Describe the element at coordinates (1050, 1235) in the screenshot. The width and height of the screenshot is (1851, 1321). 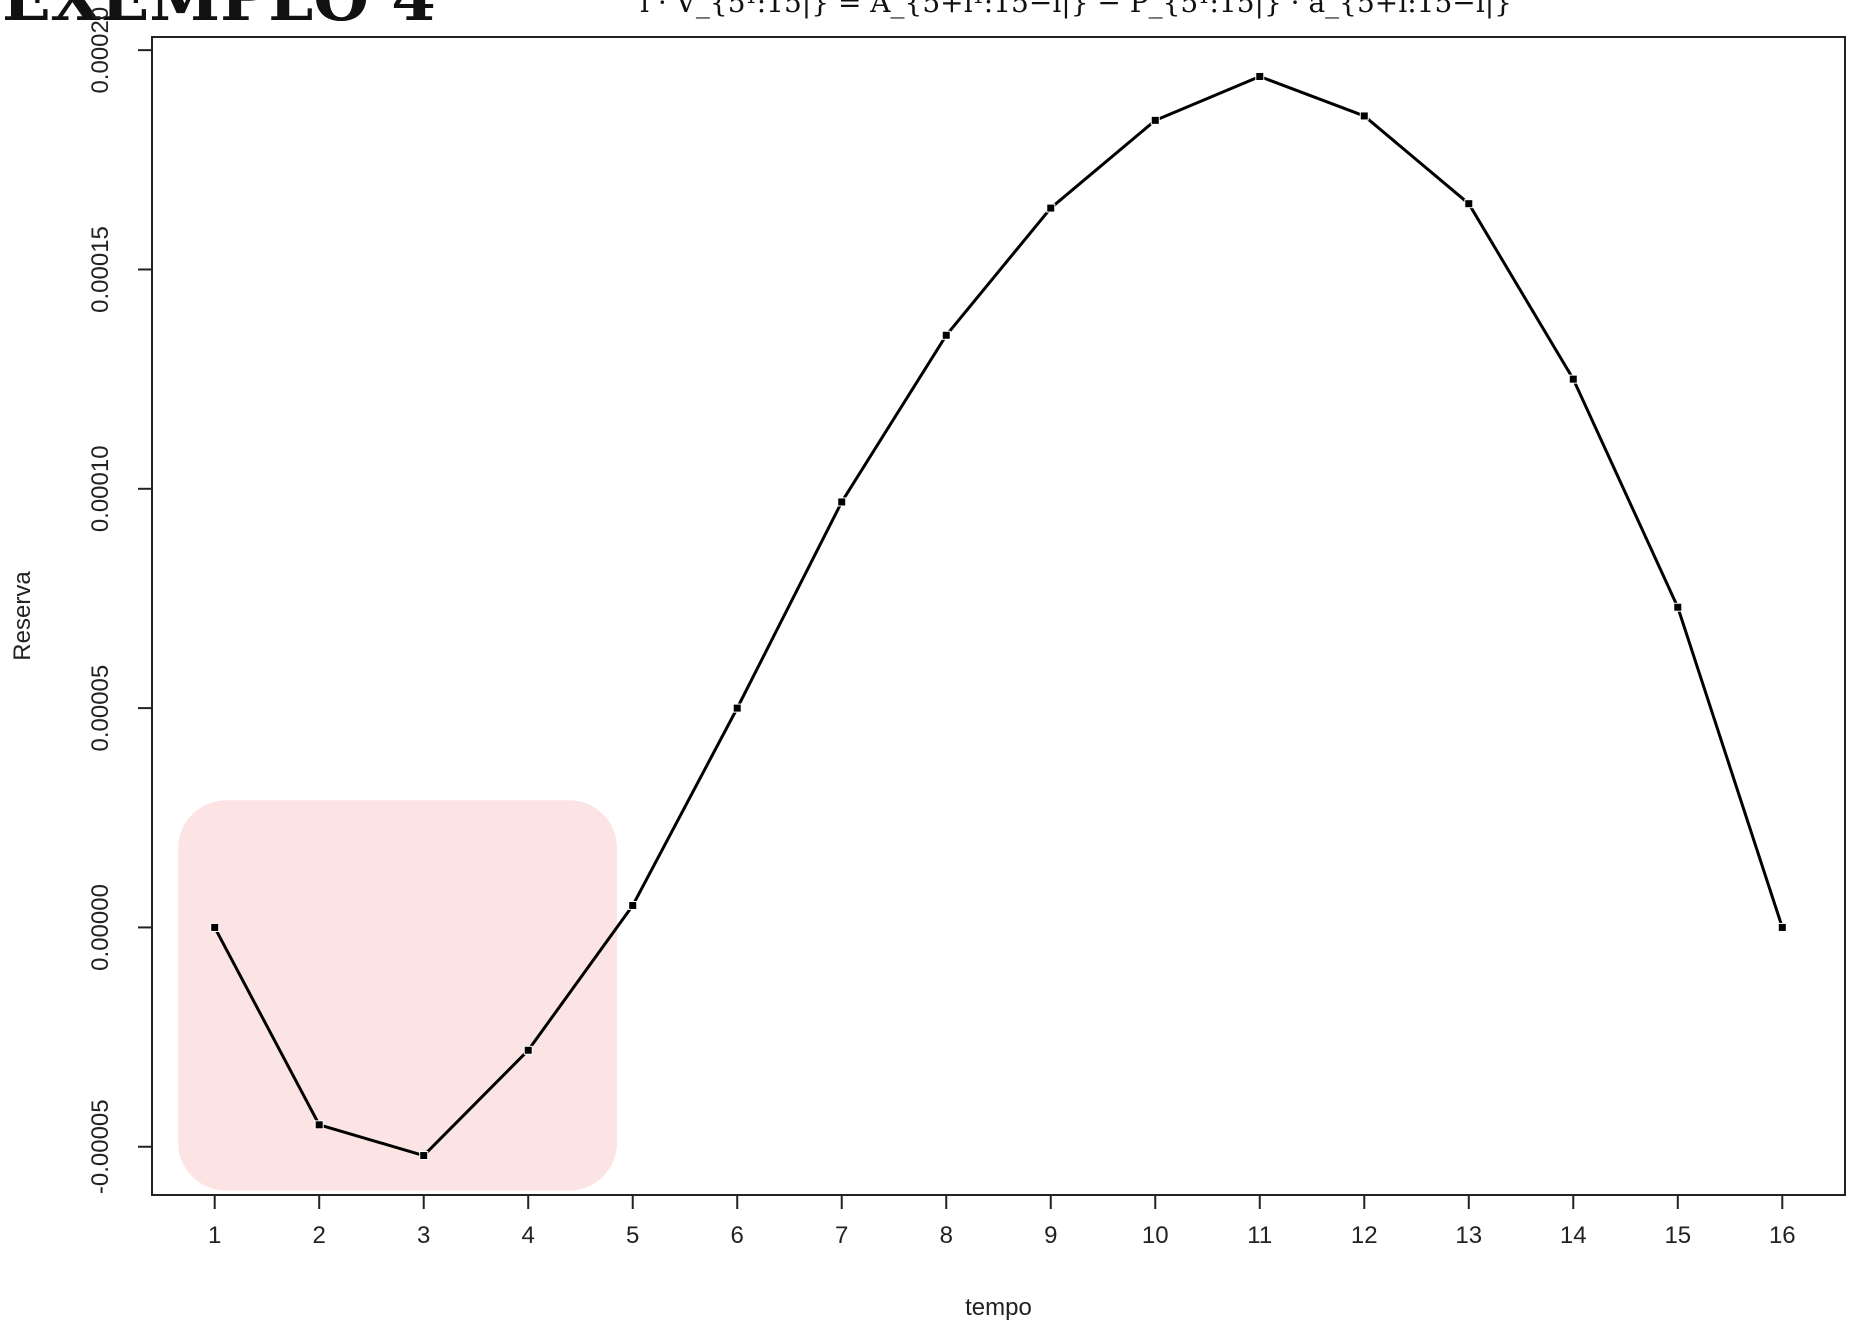
I see `x-tick-label: 9` at that location.